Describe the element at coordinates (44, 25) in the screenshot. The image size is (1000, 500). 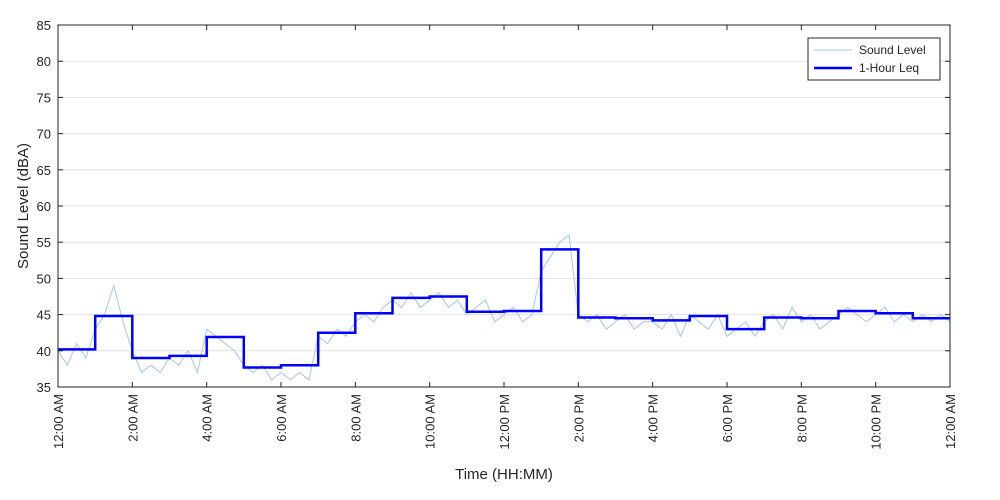
I see `y-tick-label: 85` at that location.